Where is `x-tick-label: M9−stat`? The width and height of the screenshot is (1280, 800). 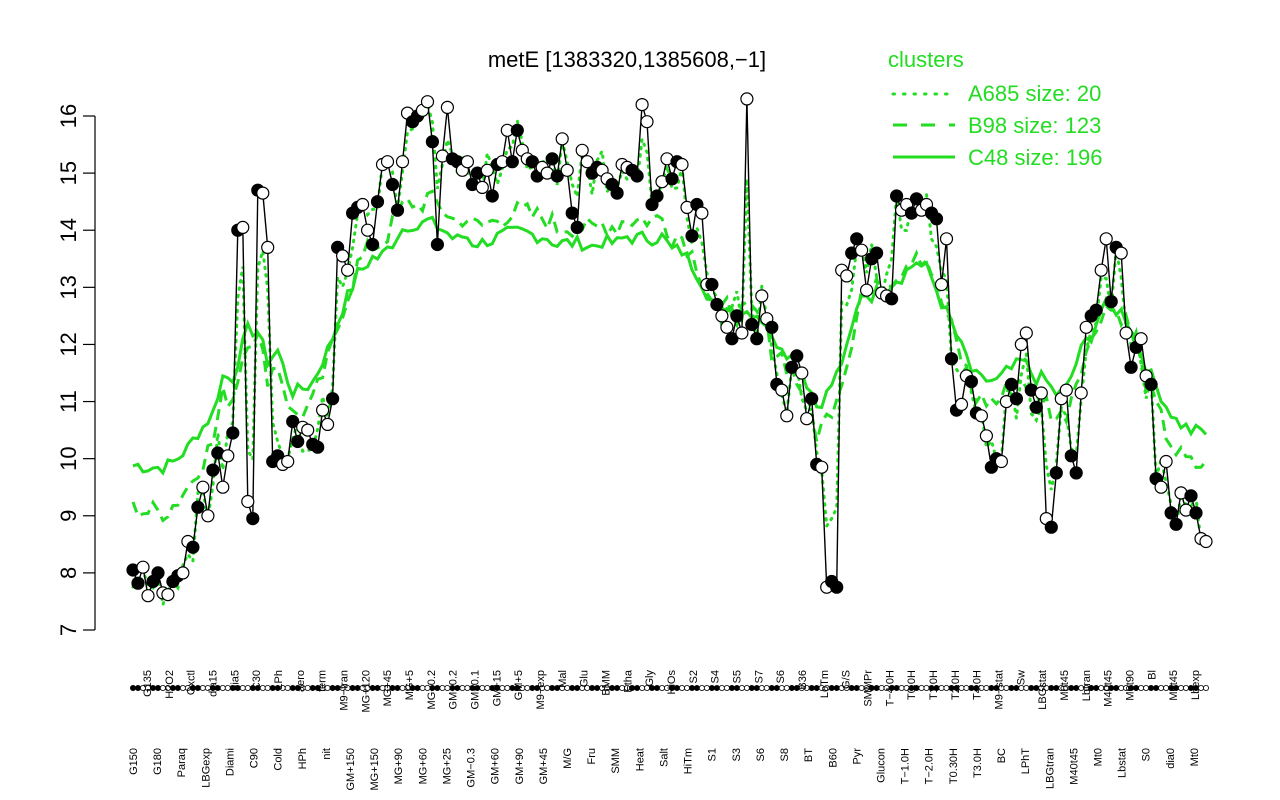
x-tick-label: M9−stat is located at coordinates (1000, 689).